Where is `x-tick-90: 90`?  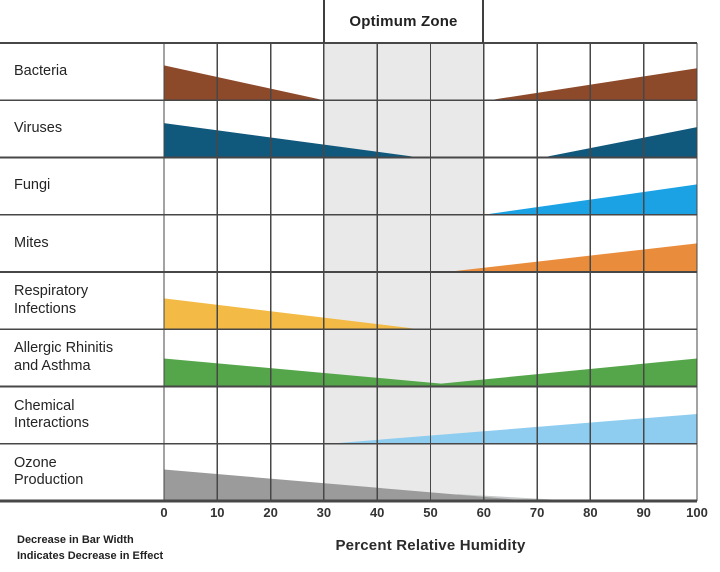 x-tick-90: 90 is located at coordinates (643, 512).